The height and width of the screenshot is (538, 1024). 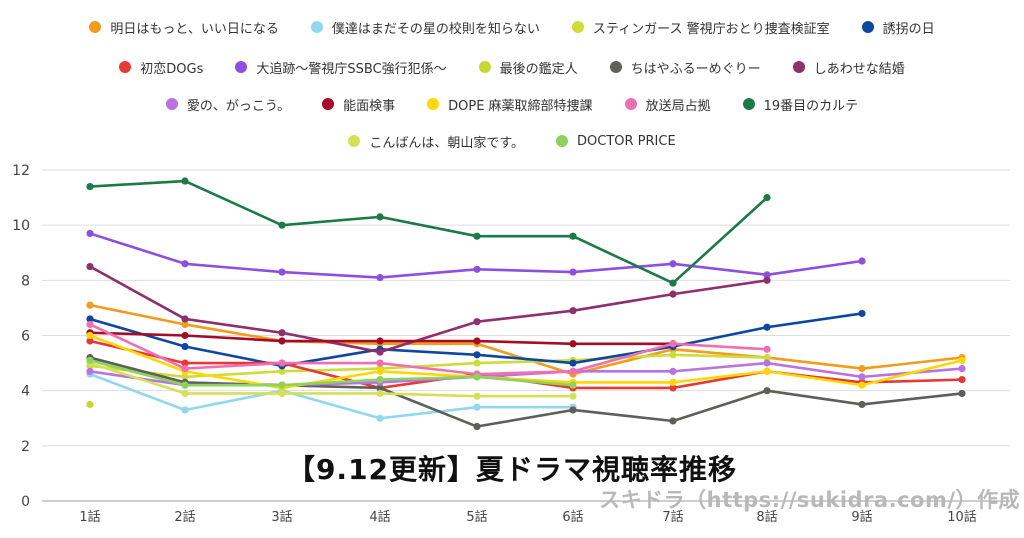 I want to click on legend-item: 僕達はまだその星の校則を知らない, so click(x=425, y=27).